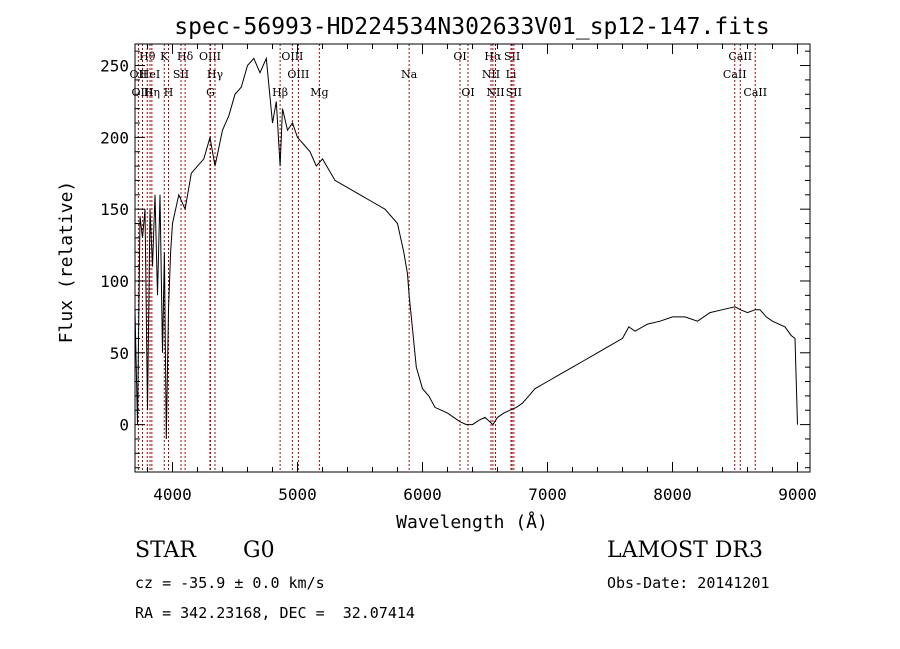 This screenshot has height=649, width=900. I want to click on x-tick-label: 9000, so click(797, 494).